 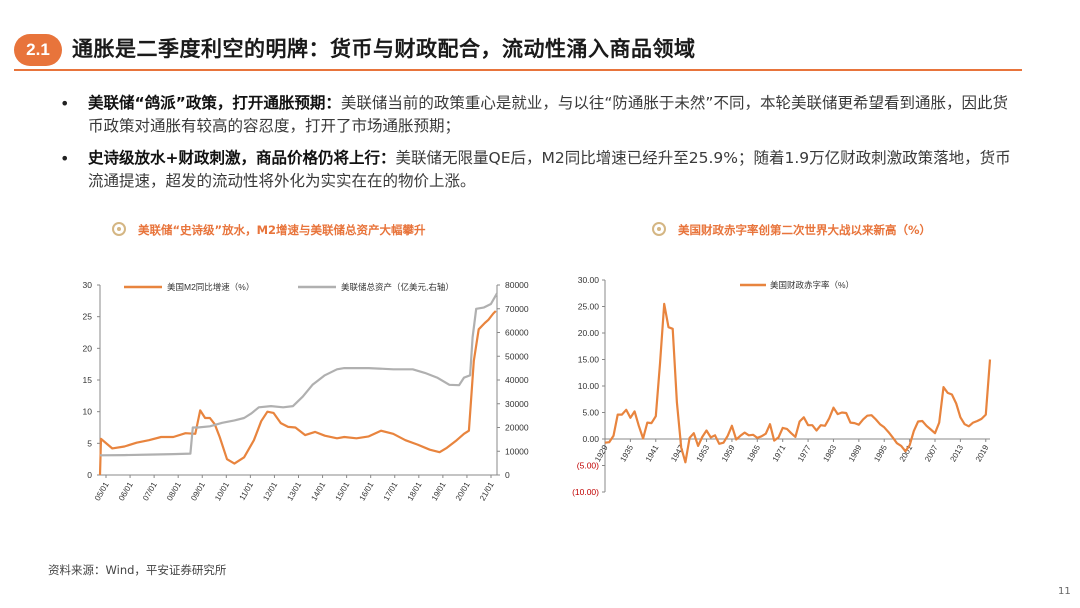 I want to click on section-number: 2.1, so click(x=38, y=49).